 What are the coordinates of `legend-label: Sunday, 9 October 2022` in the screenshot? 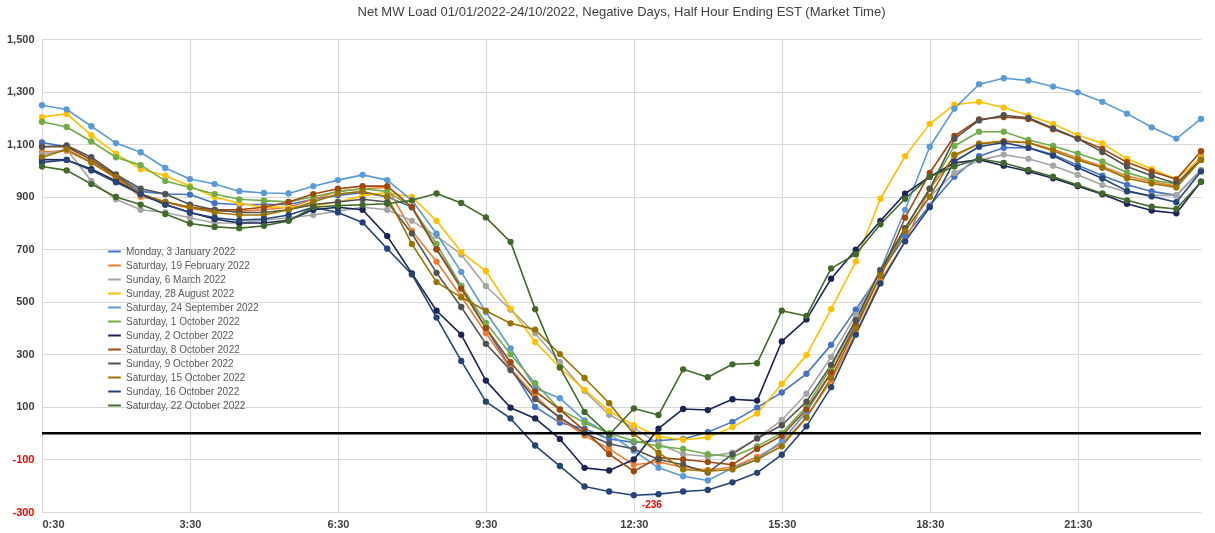 It's located at (180, 363).